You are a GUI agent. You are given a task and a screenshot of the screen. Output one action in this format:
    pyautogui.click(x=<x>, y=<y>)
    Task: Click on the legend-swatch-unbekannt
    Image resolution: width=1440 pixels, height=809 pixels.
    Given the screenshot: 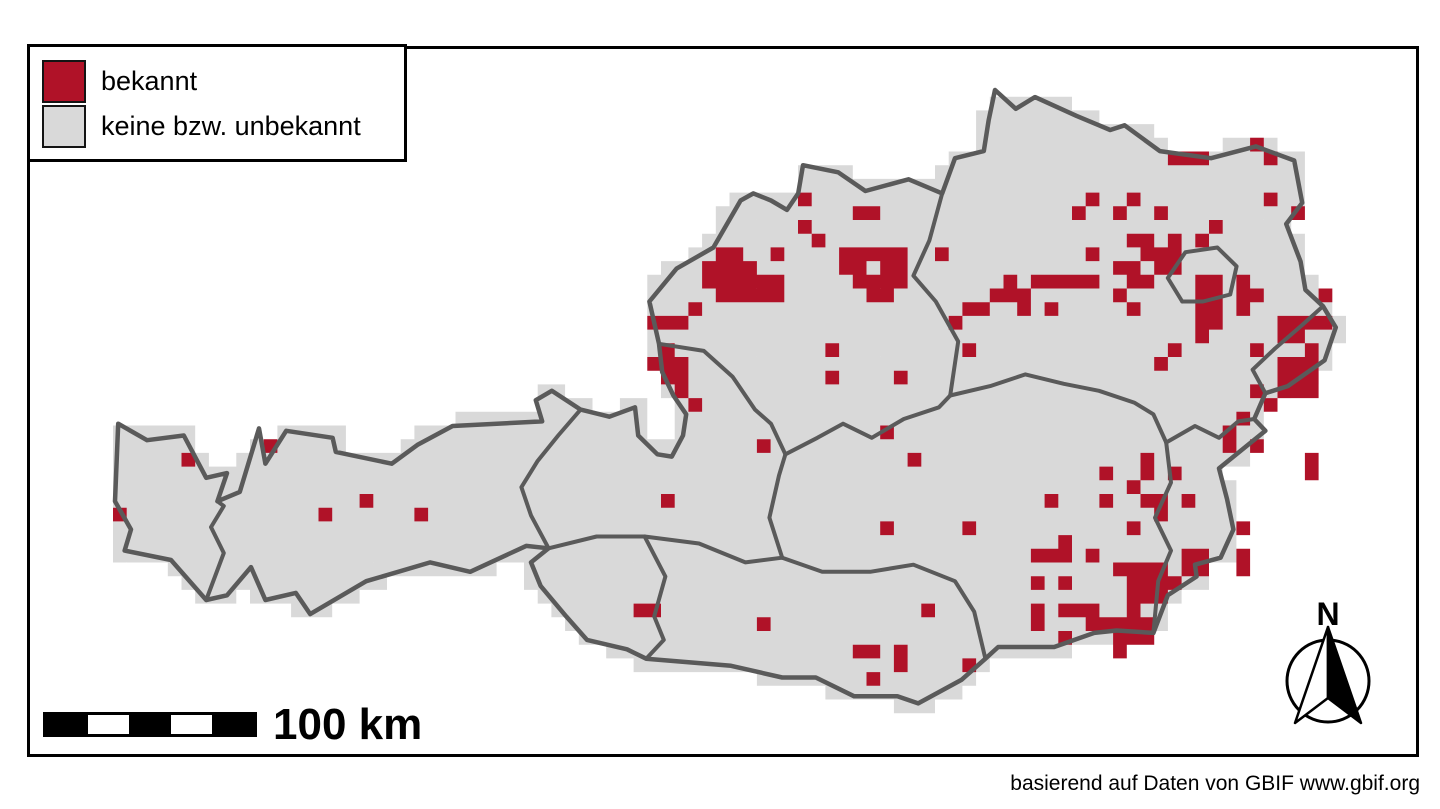 What is the action you would take?
    pyautogui.click(x=64, y=126)
    